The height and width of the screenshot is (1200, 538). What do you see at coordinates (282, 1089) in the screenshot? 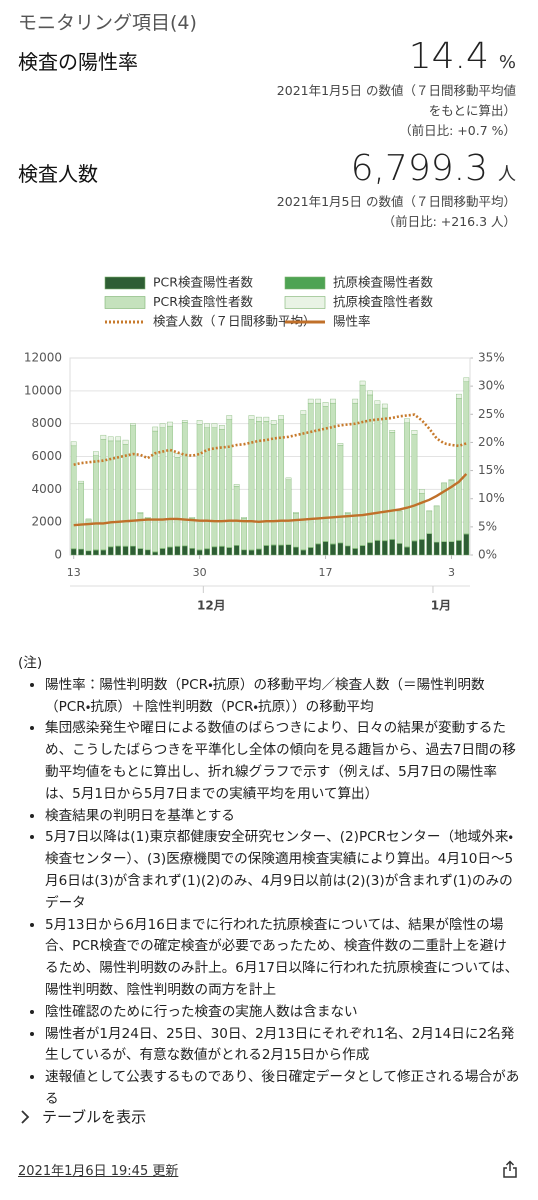
I see `note-item: 速報値として公表するものであり、後日確定データとして修正される場合がある` at bounding box center [282, 1089].